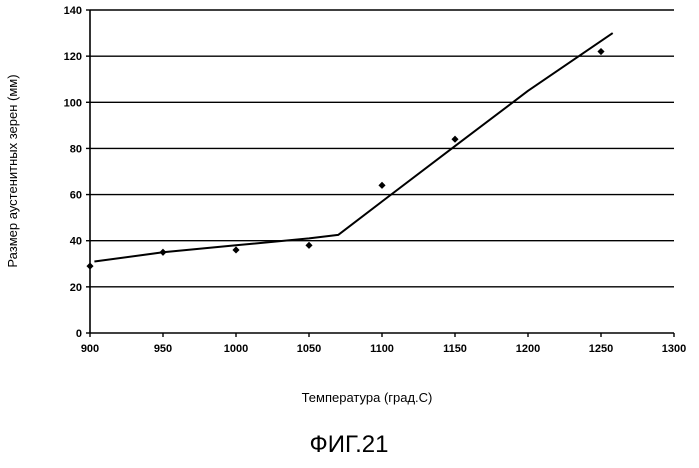 Image resolution: width=699 pixels, height=468 pixels. I want to click on x-tick-label: 1250, so click(601, 349).